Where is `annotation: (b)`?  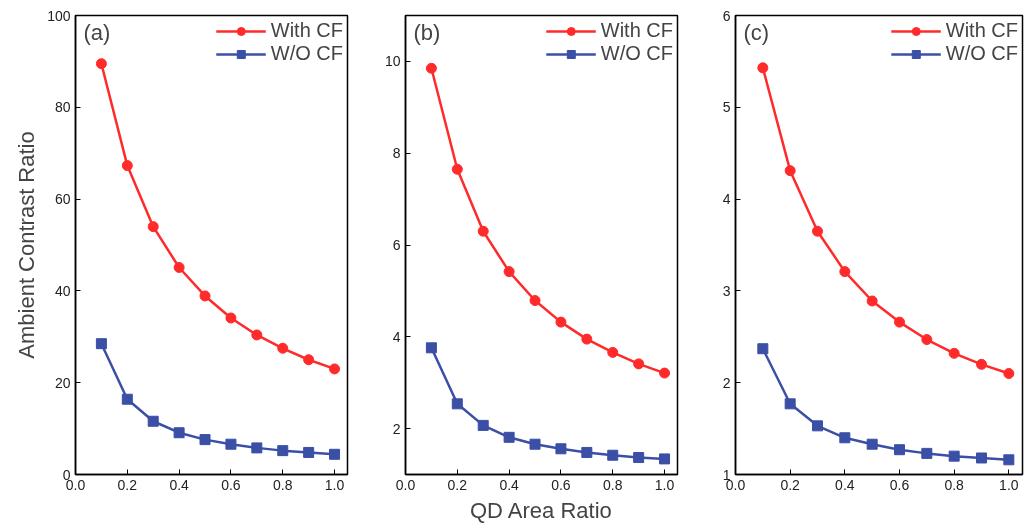
annotation: (b) is located at coordinates (427, 32).